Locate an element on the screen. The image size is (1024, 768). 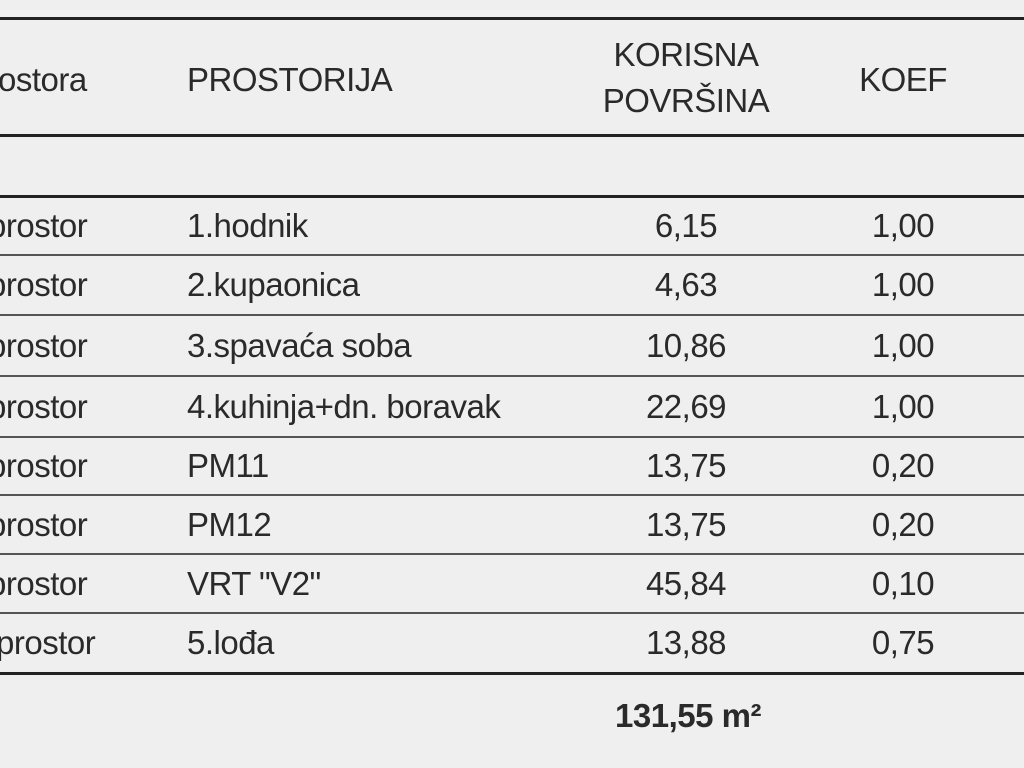
cell: 2.kupaonica is located at coordinates (273, 284).